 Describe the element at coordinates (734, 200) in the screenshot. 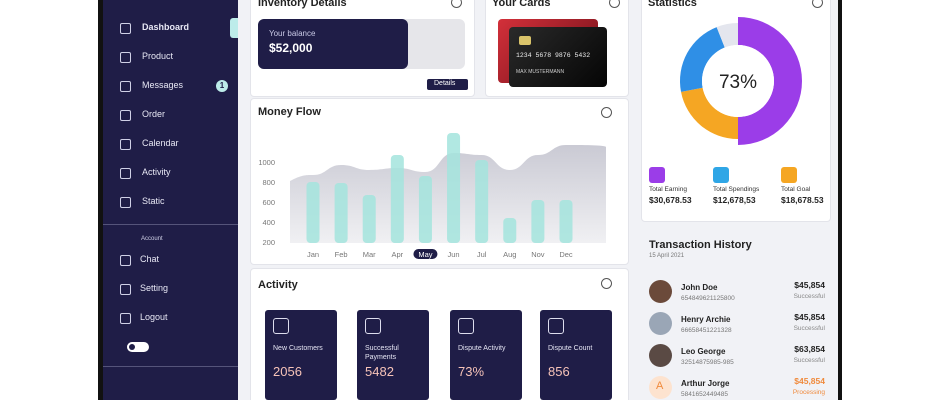

I see `stat-value: $12,678,53` at that location.